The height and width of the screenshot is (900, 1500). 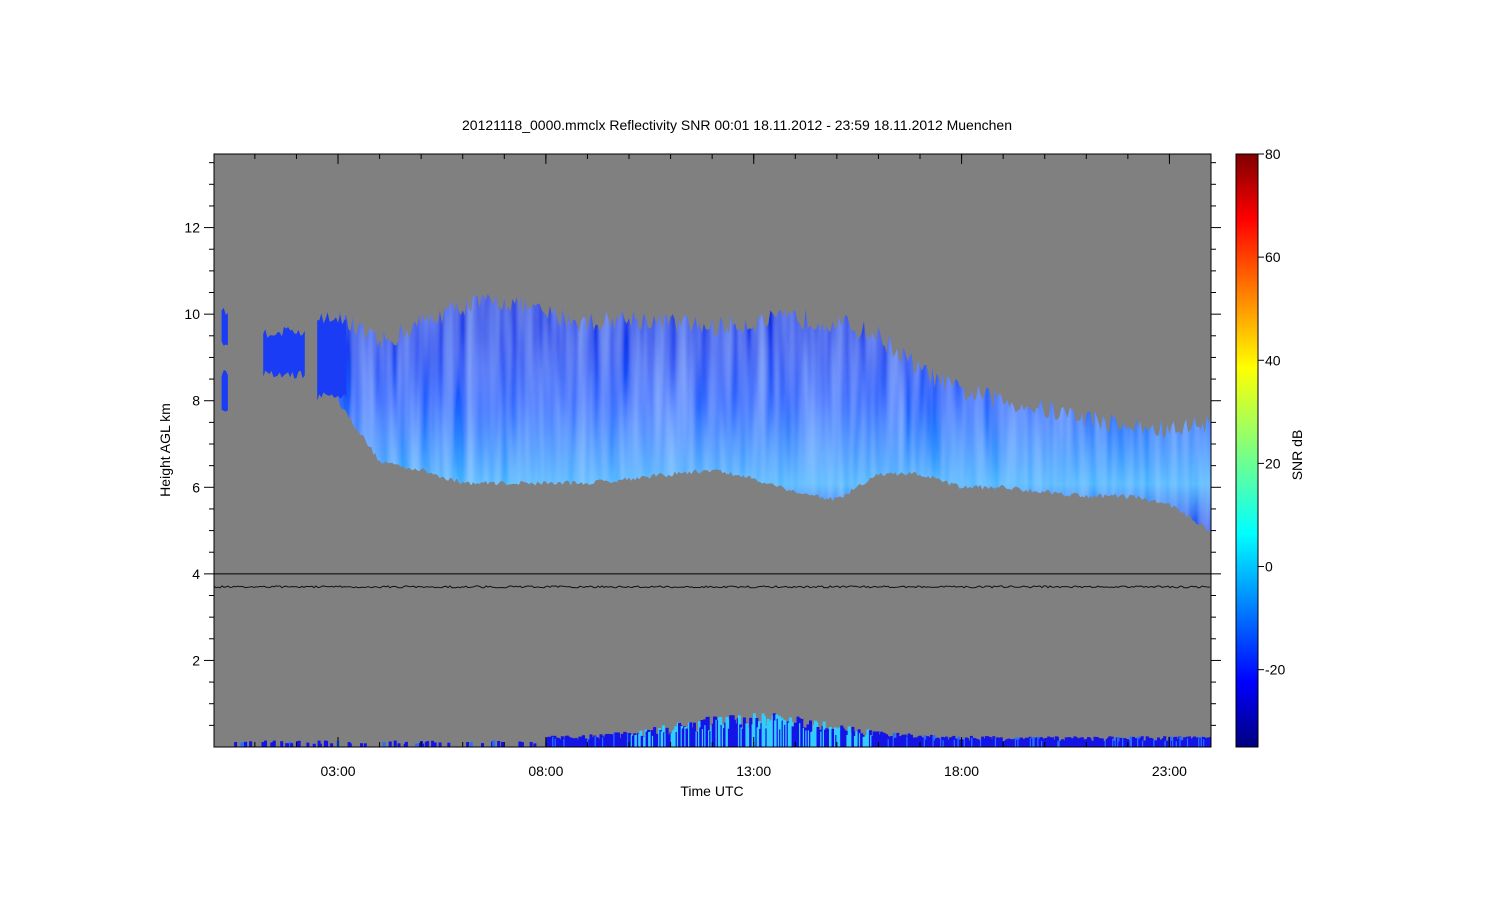 What do you see at coordinates (1269, 567) in the screenshot?
I see `colorbar-tick-label: 0` at bounding box center [1269, 567].